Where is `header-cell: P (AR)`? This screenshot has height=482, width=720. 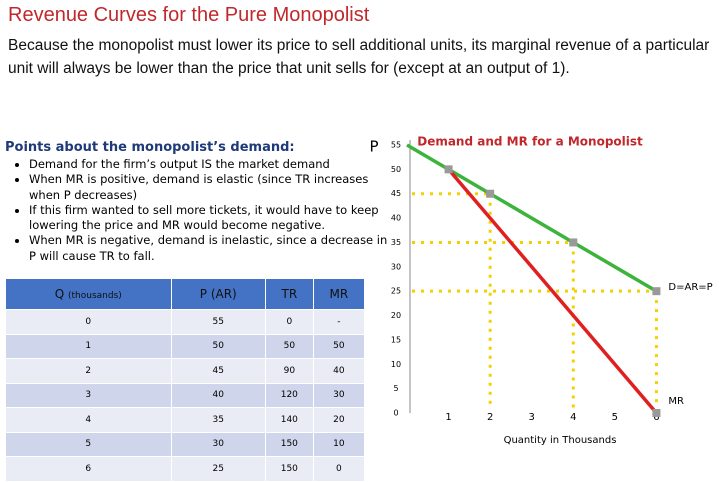 header-cell: P (AR) is located at coordinates (218, 294).